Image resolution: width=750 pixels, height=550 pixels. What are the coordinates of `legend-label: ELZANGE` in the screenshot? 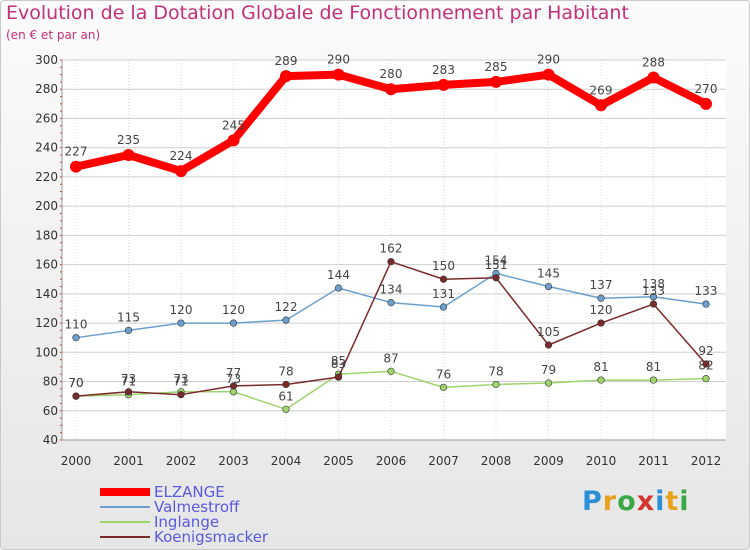 It's located at (189, 492).